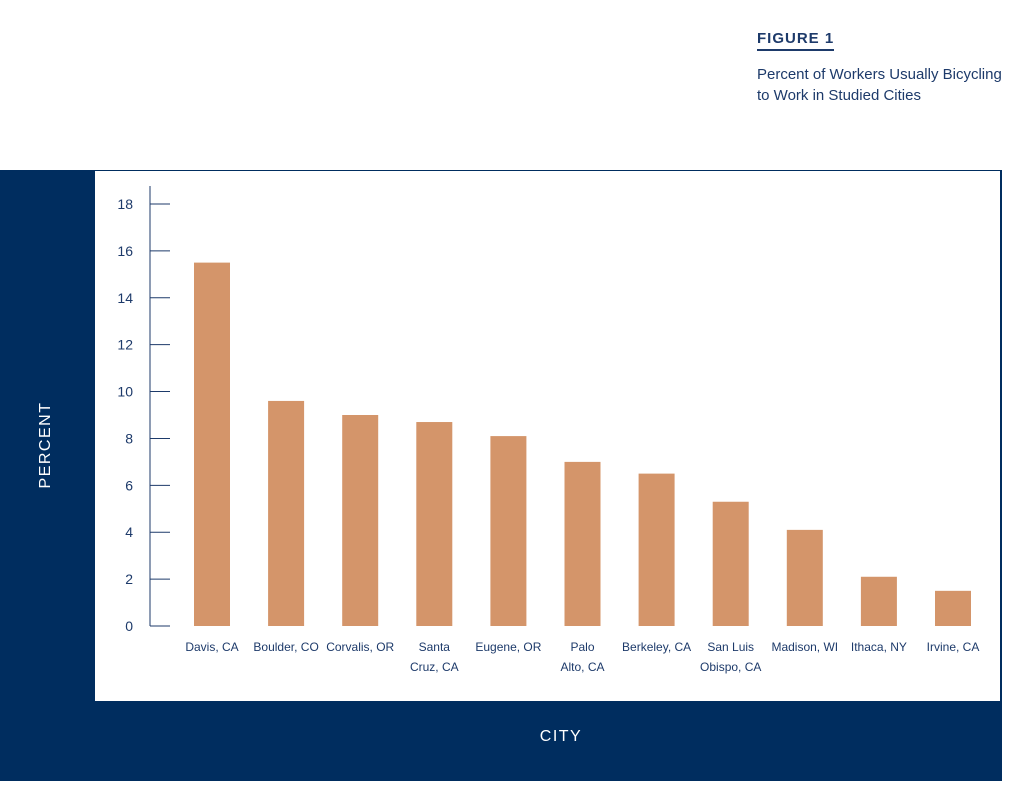  I want to click on x-tick-label: Eugene, OR, so click(508, 647).